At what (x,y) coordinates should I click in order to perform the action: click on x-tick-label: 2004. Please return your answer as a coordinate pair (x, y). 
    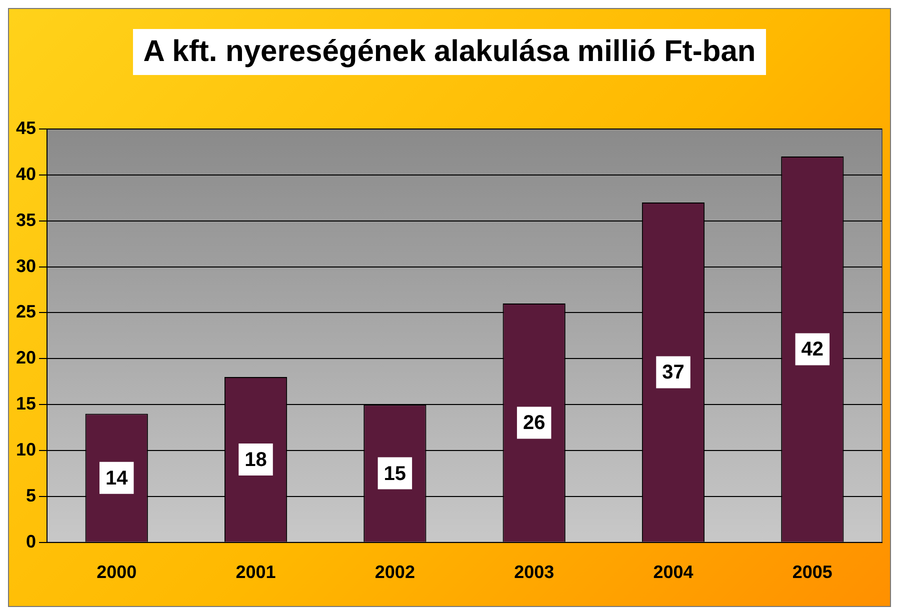
    Looking at the image, I should click on (673, 572).